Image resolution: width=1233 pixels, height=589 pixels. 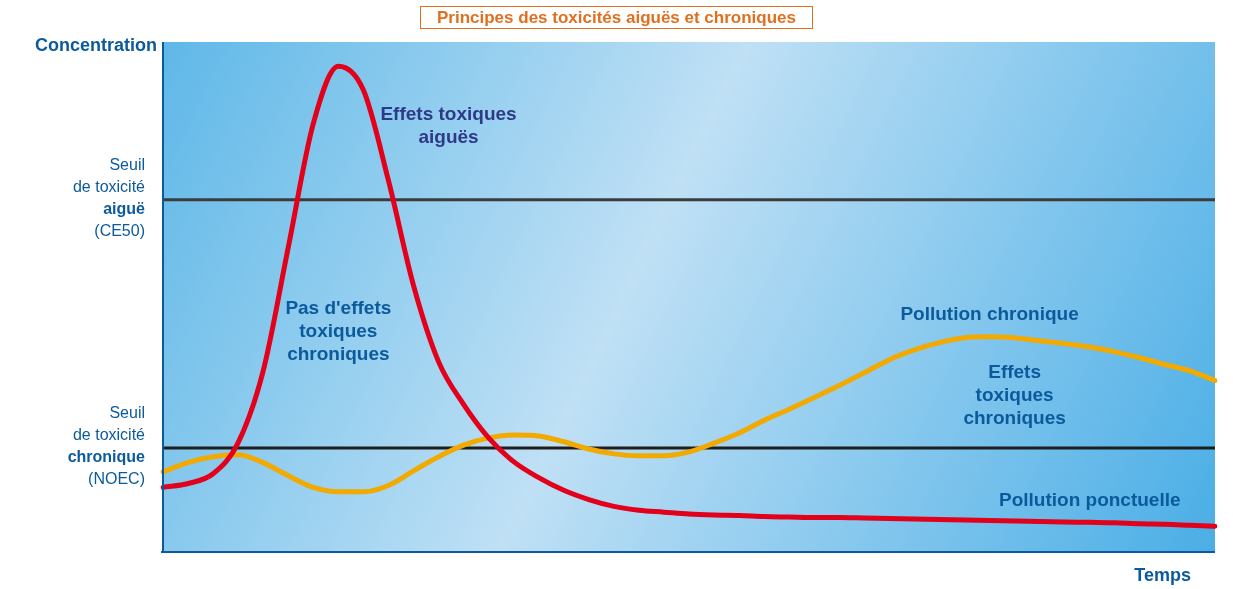 What do you see at coordinates (106, 446) in the screenshot?
I see `ref-line-label: Seuil de toxicité chronique (NOEC)` at bounding box center [106, 446].